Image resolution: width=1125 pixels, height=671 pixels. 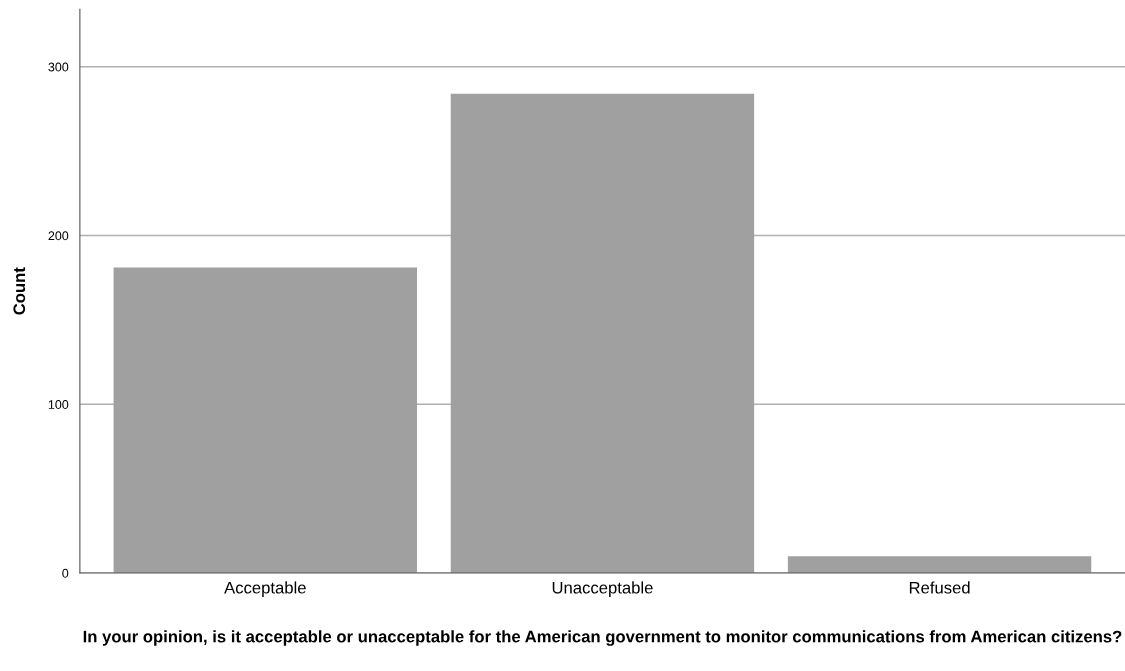 What do you see at coordinates (58, 404) in the screenshot?
I see `y-tick-label: 100` at bounding box center [58, 404].